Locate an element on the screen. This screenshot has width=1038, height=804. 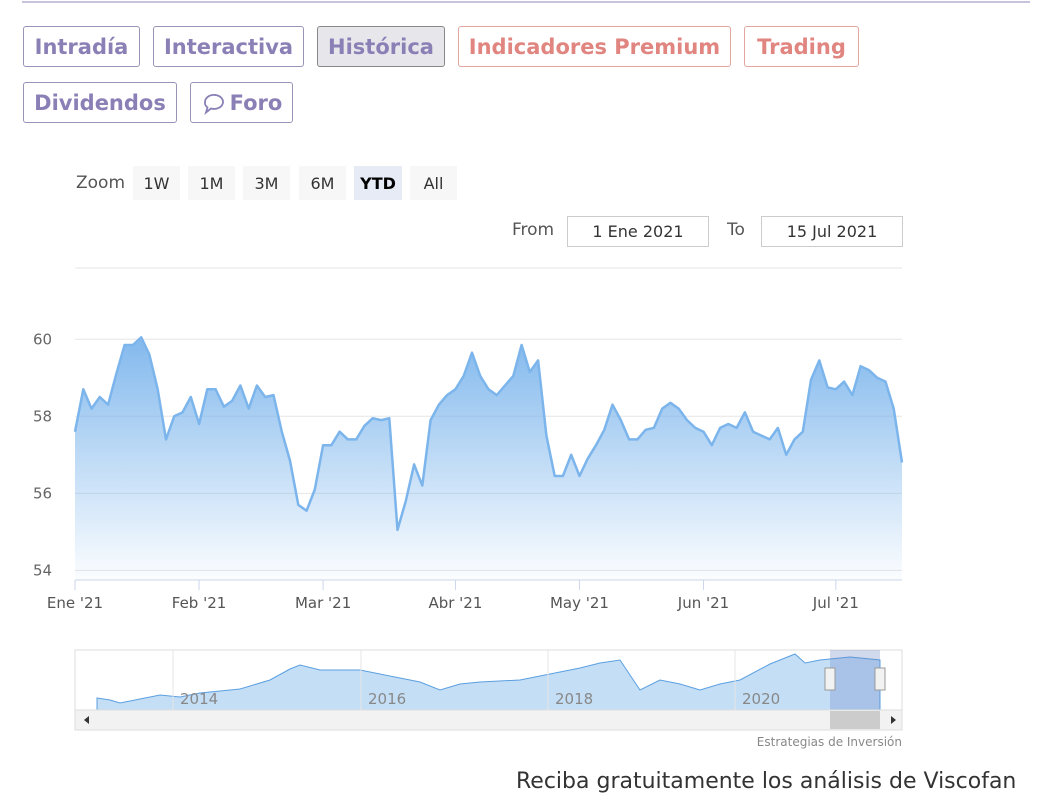
navigator-frame is located at coordinates (488, 680).